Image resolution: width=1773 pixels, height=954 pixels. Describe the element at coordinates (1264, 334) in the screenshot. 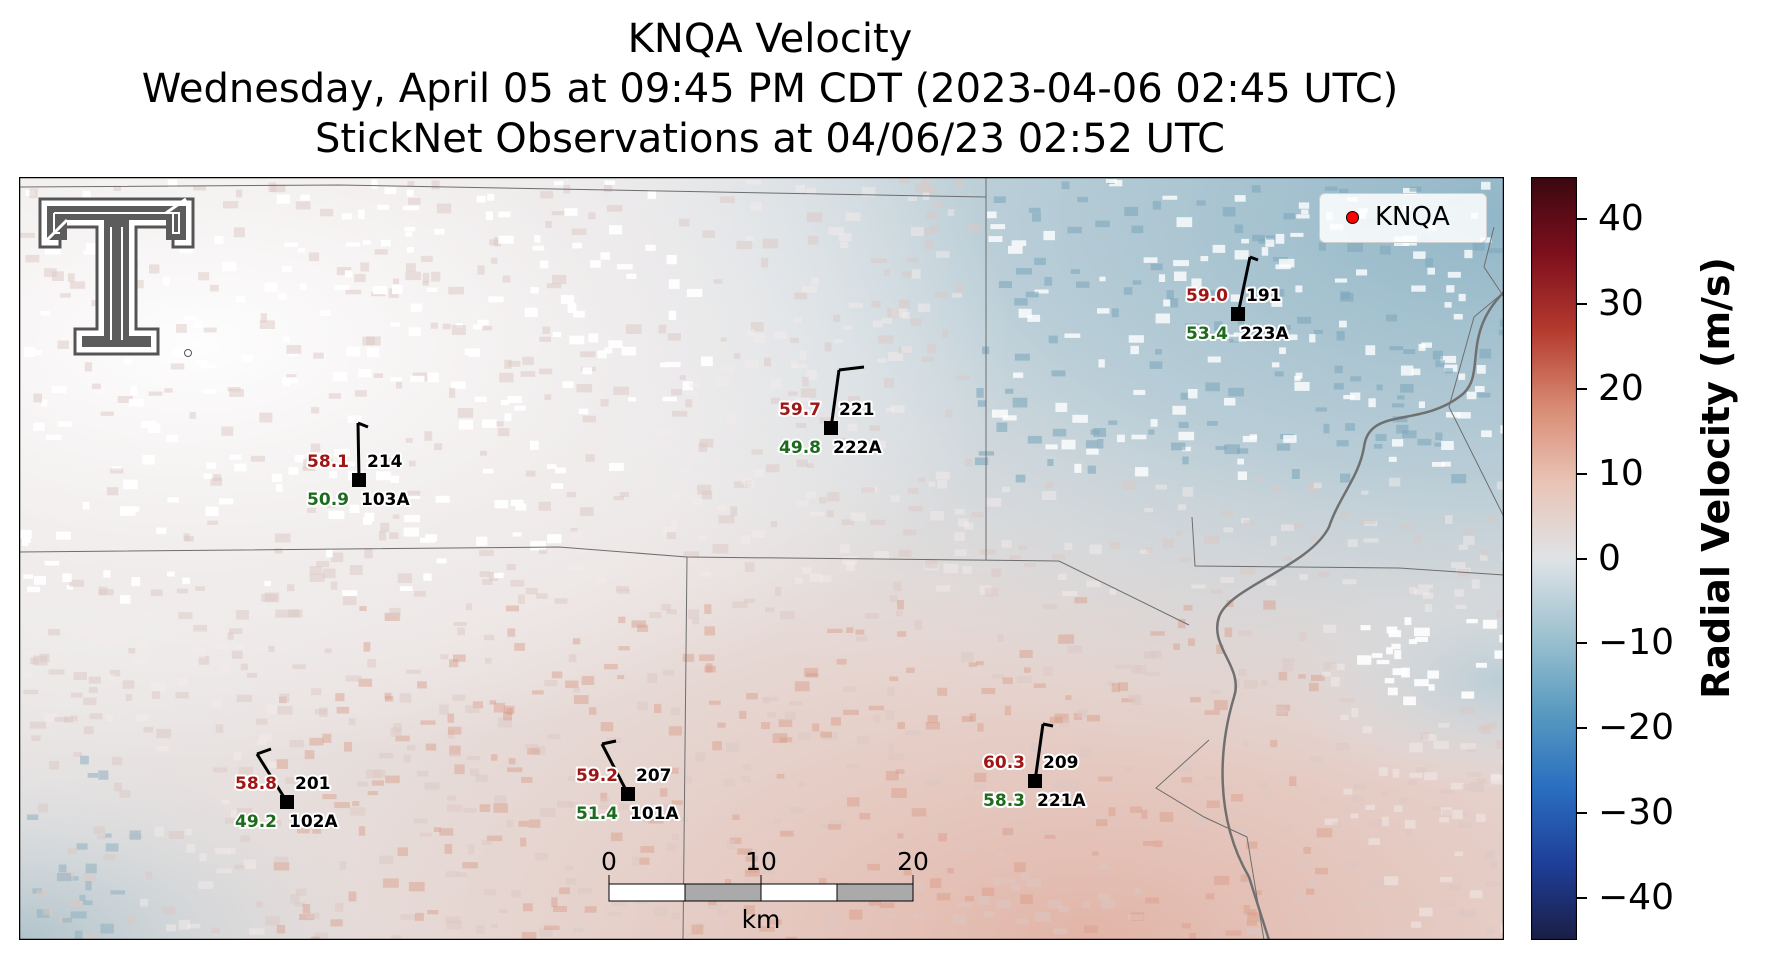

I see `station-id: 223A` at that location.